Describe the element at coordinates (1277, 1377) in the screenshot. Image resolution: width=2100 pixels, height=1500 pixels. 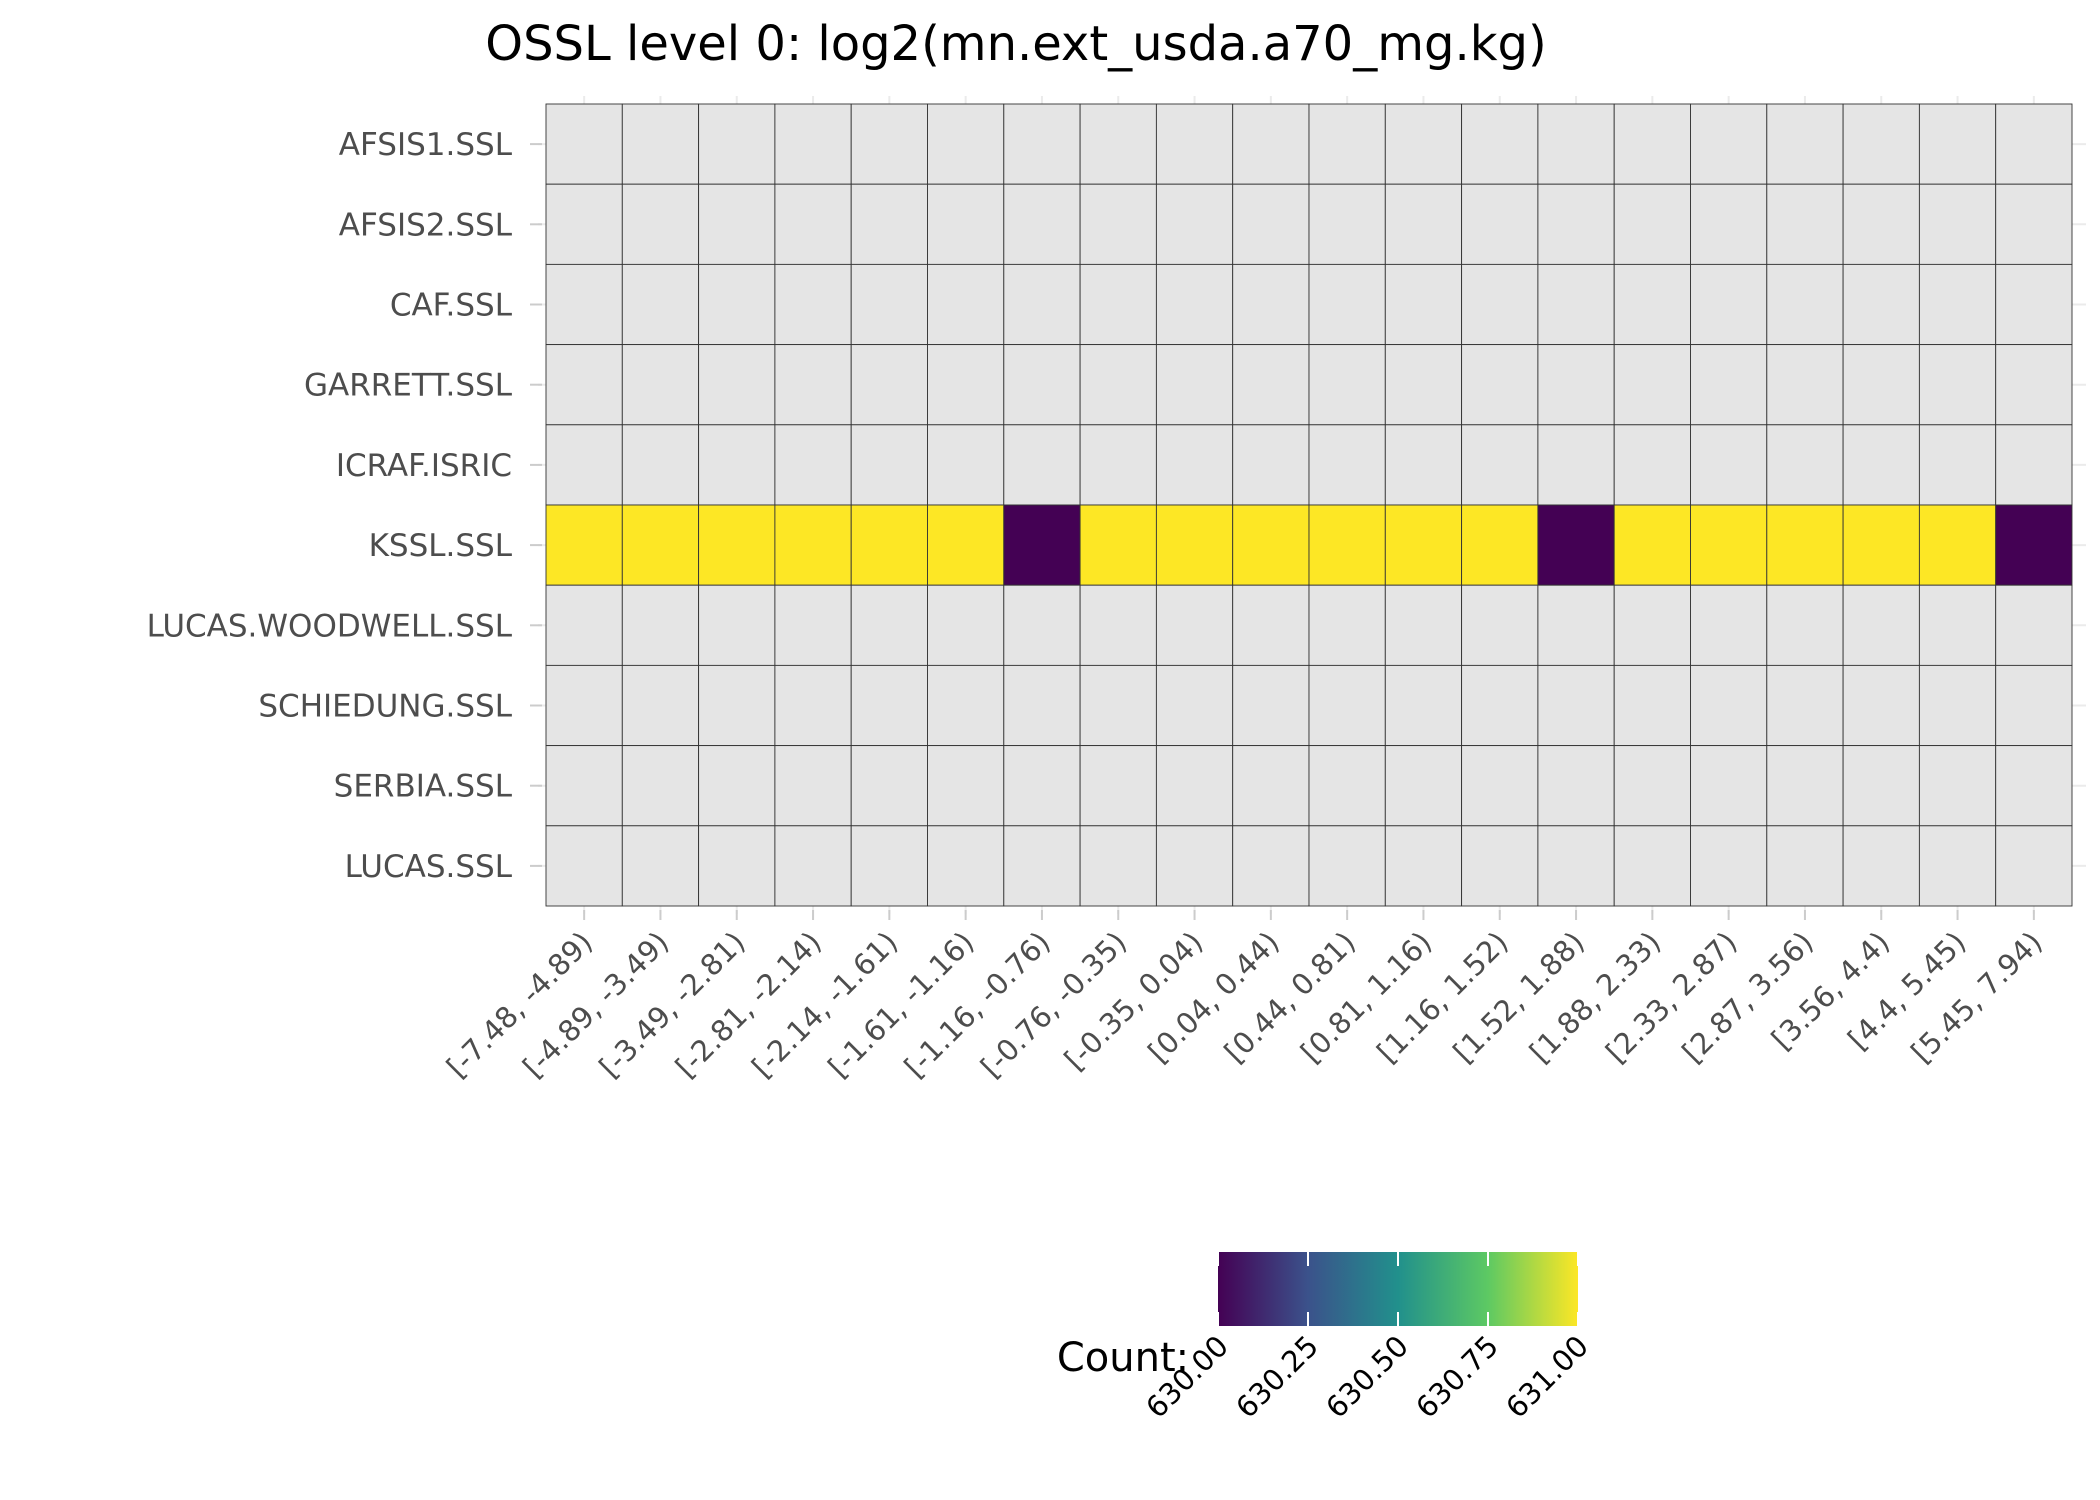
I see `legend-tick-label: 630.25` at that location.